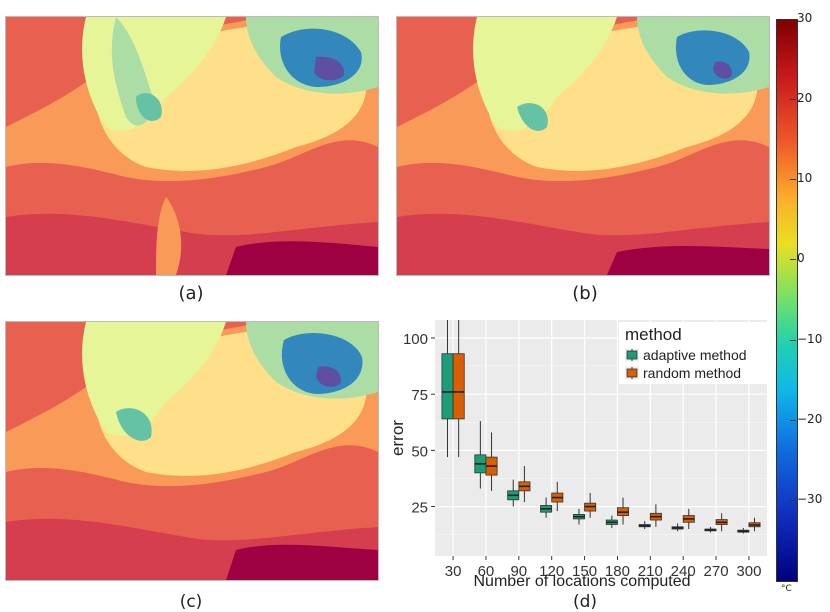 The image size is (830, 612). I want to click on colorbar-tick-label: 30, so click(805, 18).